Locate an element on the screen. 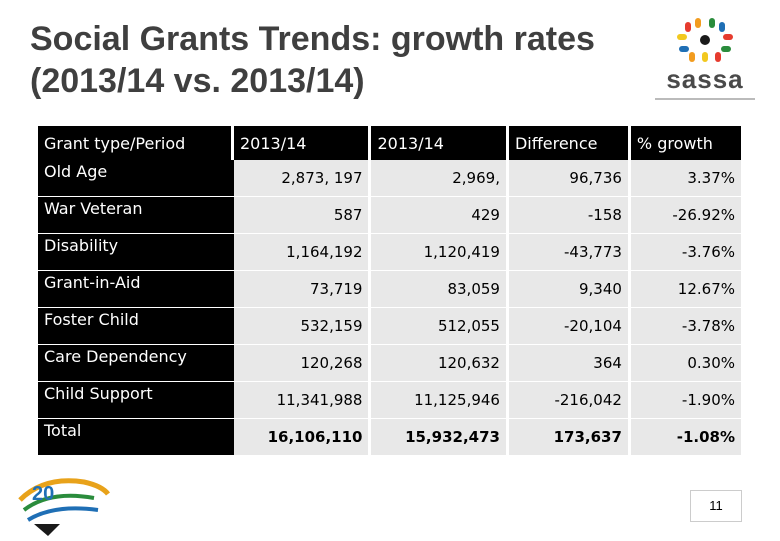 The image size is (780, 541). cell-period-1: 1,164,192 is located at coordinates (303, 252).